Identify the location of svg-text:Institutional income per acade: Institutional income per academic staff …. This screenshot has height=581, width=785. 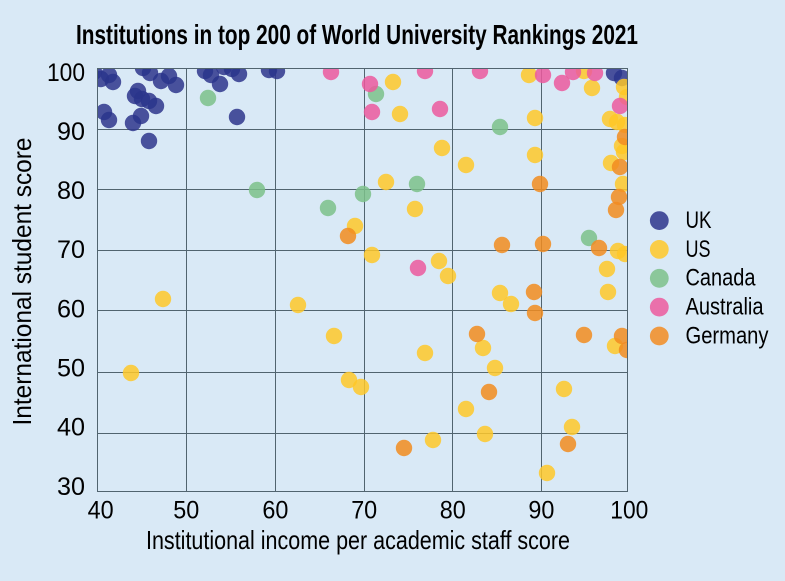
(358, 540).